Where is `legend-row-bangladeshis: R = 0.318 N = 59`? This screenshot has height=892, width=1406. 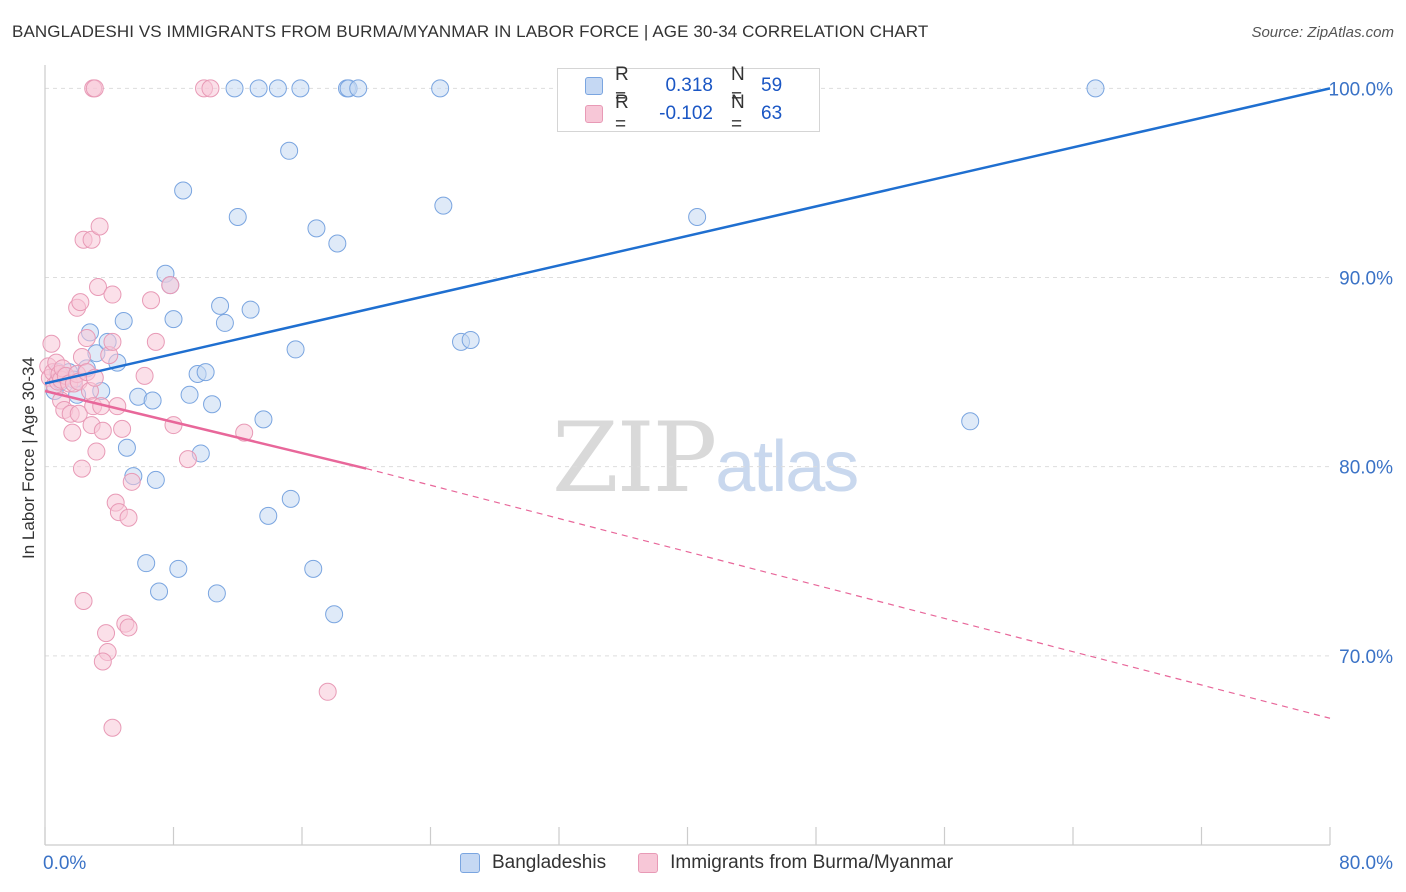
legend-row-bangladeshis: R = 0.318 N = 59 is located at coordinates (670, 85).